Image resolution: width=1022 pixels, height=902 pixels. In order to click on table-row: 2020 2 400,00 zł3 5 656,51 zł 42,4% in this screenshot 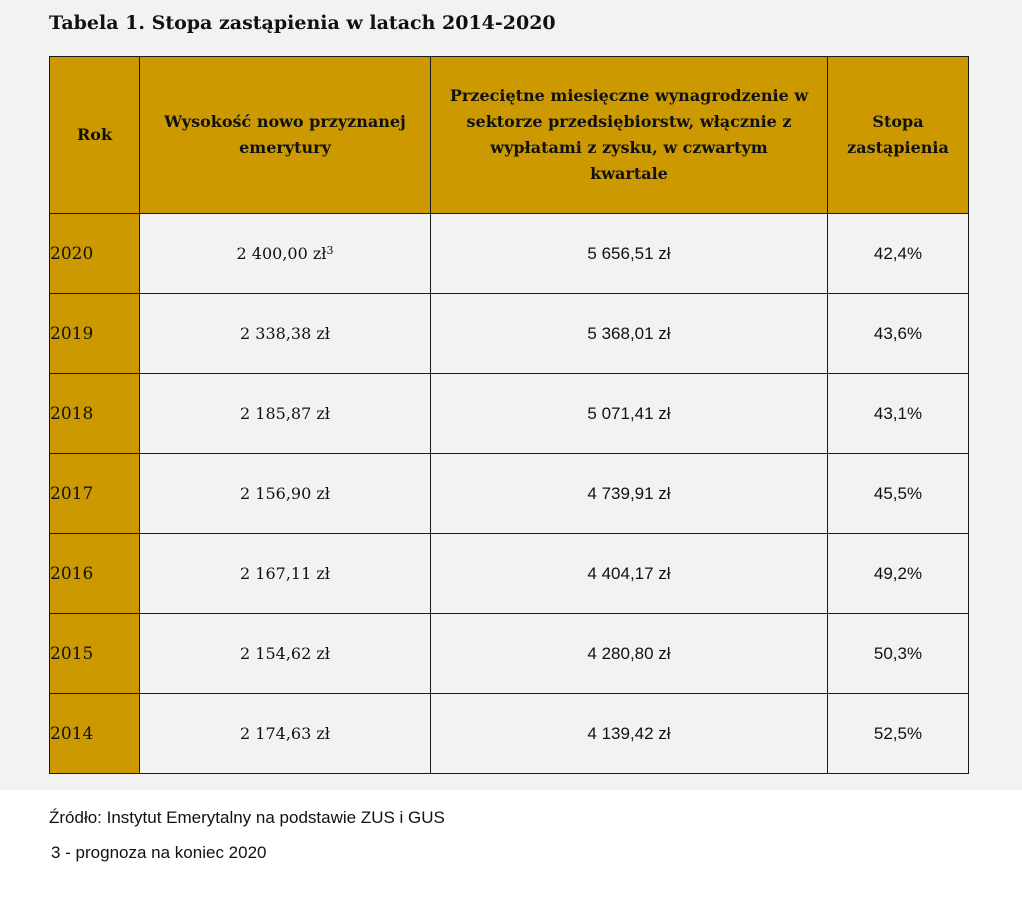, I will do `click(509, 253)`.